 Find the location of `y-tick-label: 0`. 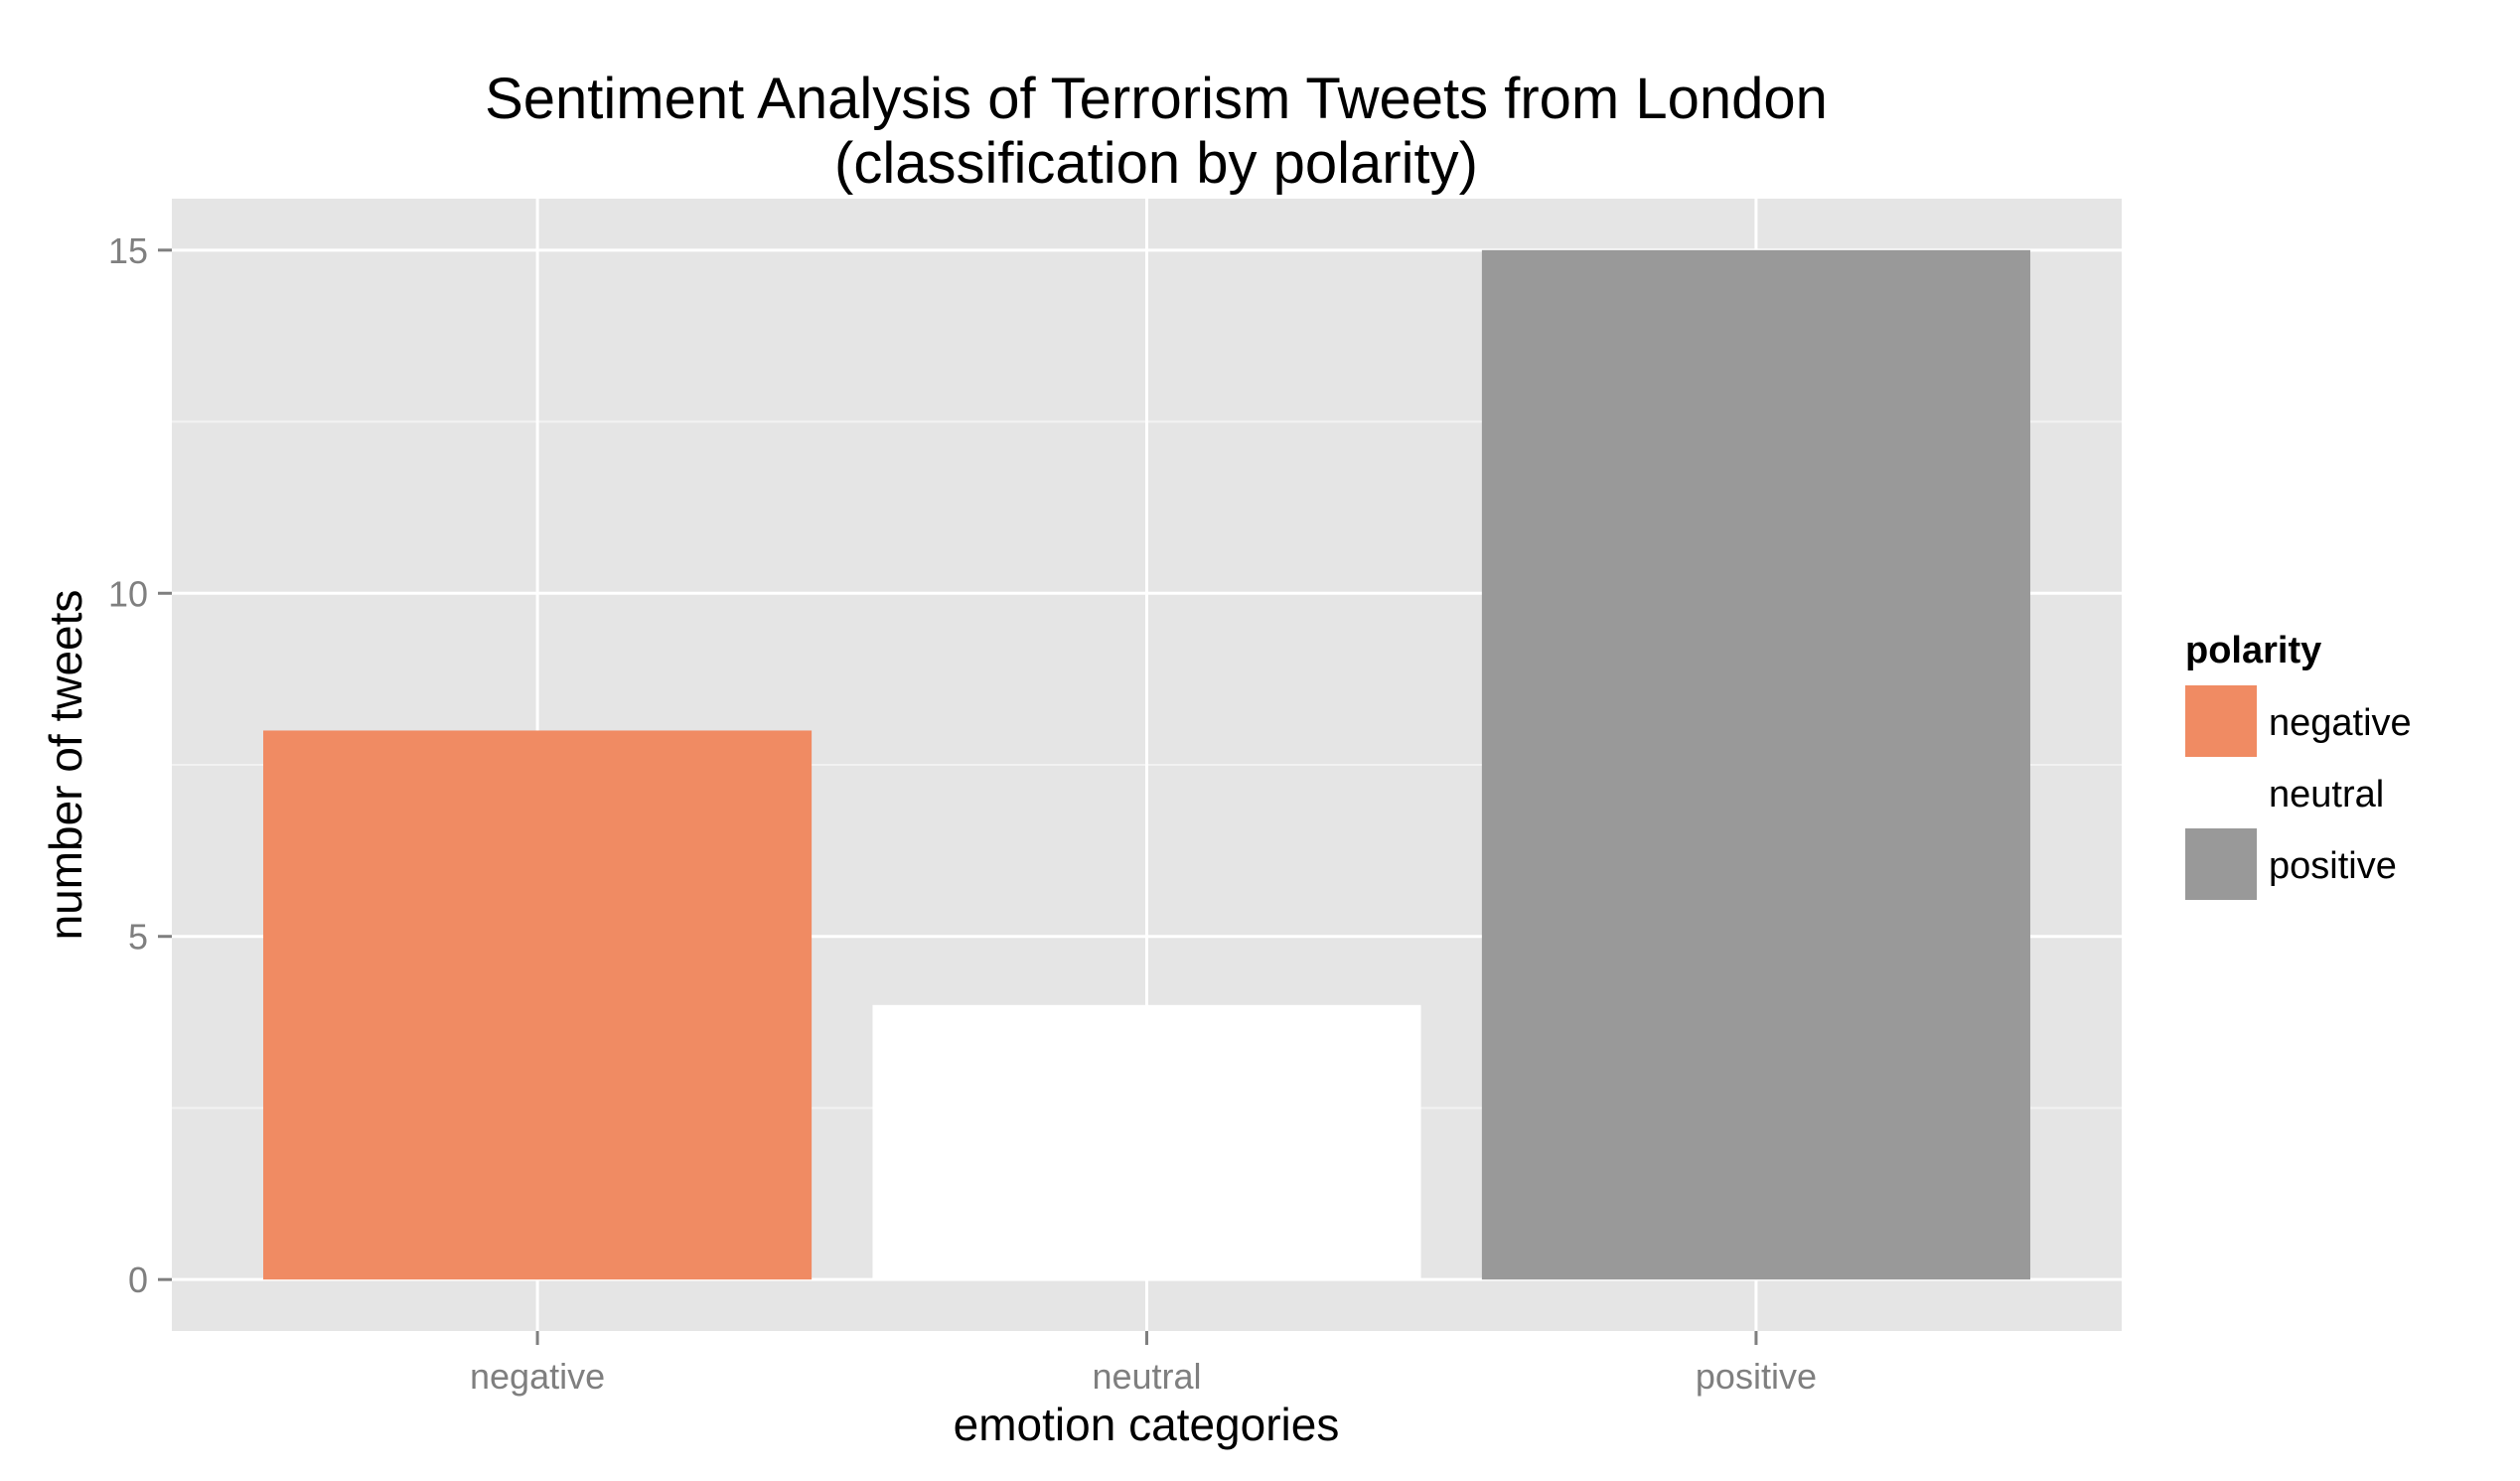

y-tick-label: 0 is located at coordinates (138, 1279).